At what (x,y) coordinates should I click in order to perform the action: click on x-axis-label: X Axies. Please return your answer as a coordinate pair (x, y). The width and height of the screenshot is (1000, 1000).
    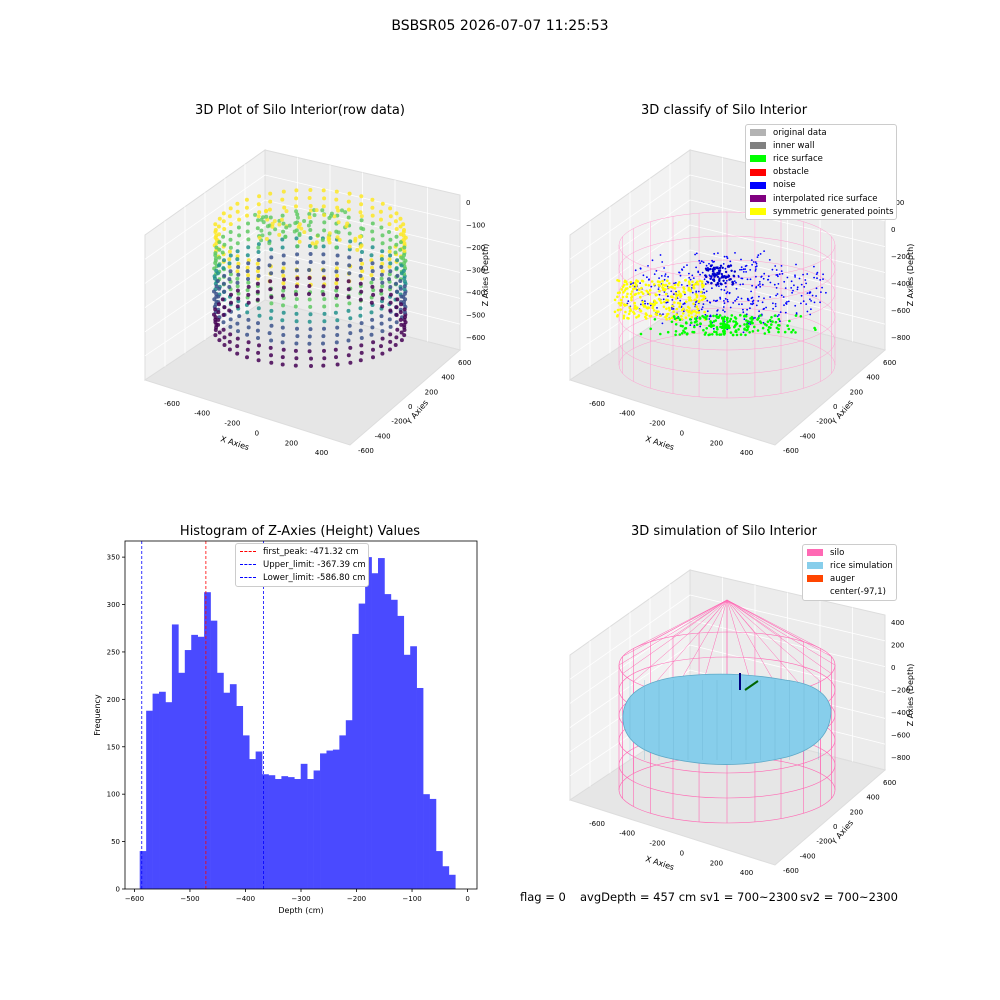
    Looking at the image, I should click on (659, 863).